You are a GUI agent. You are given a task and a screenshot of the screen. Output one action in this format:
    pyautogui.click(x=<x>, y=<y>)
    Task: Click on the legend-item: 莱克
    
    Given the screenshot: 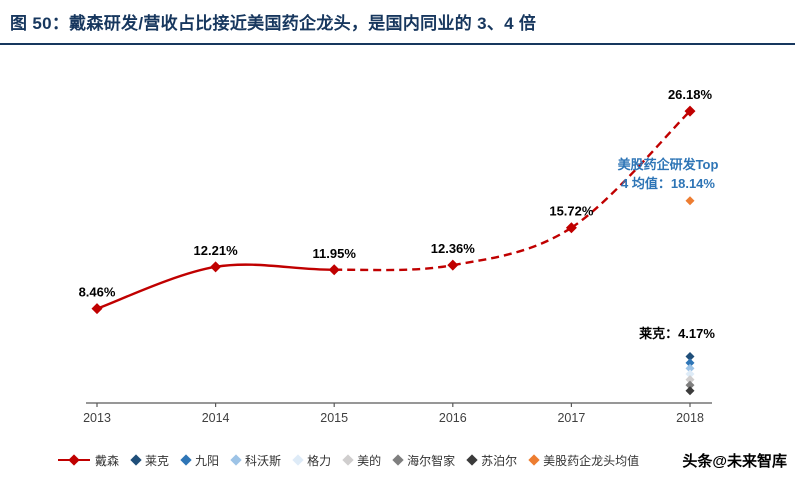 What is the action you would take?
    pyautogui.click(x=150, y=460)
    